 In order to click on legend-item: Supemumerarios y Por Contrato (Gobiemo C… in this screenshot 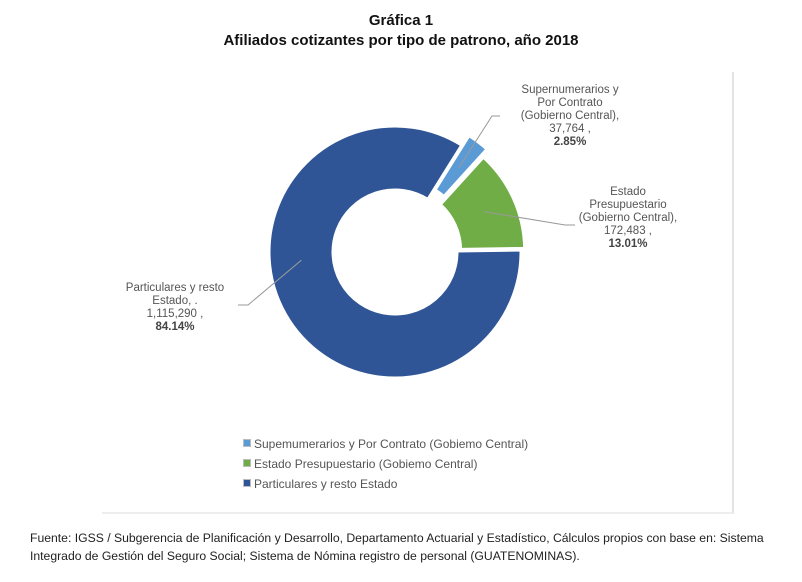, I will do `click(385, 444)`.